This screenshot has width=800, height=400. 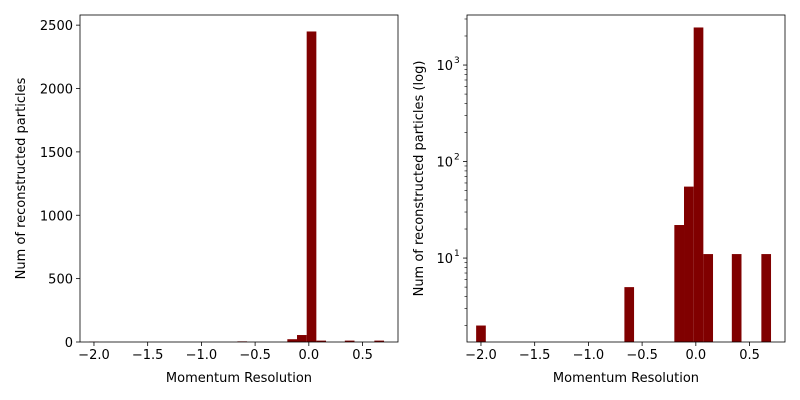 I want to click on y-tick-exponent: 2, so click(x=457, y=158).